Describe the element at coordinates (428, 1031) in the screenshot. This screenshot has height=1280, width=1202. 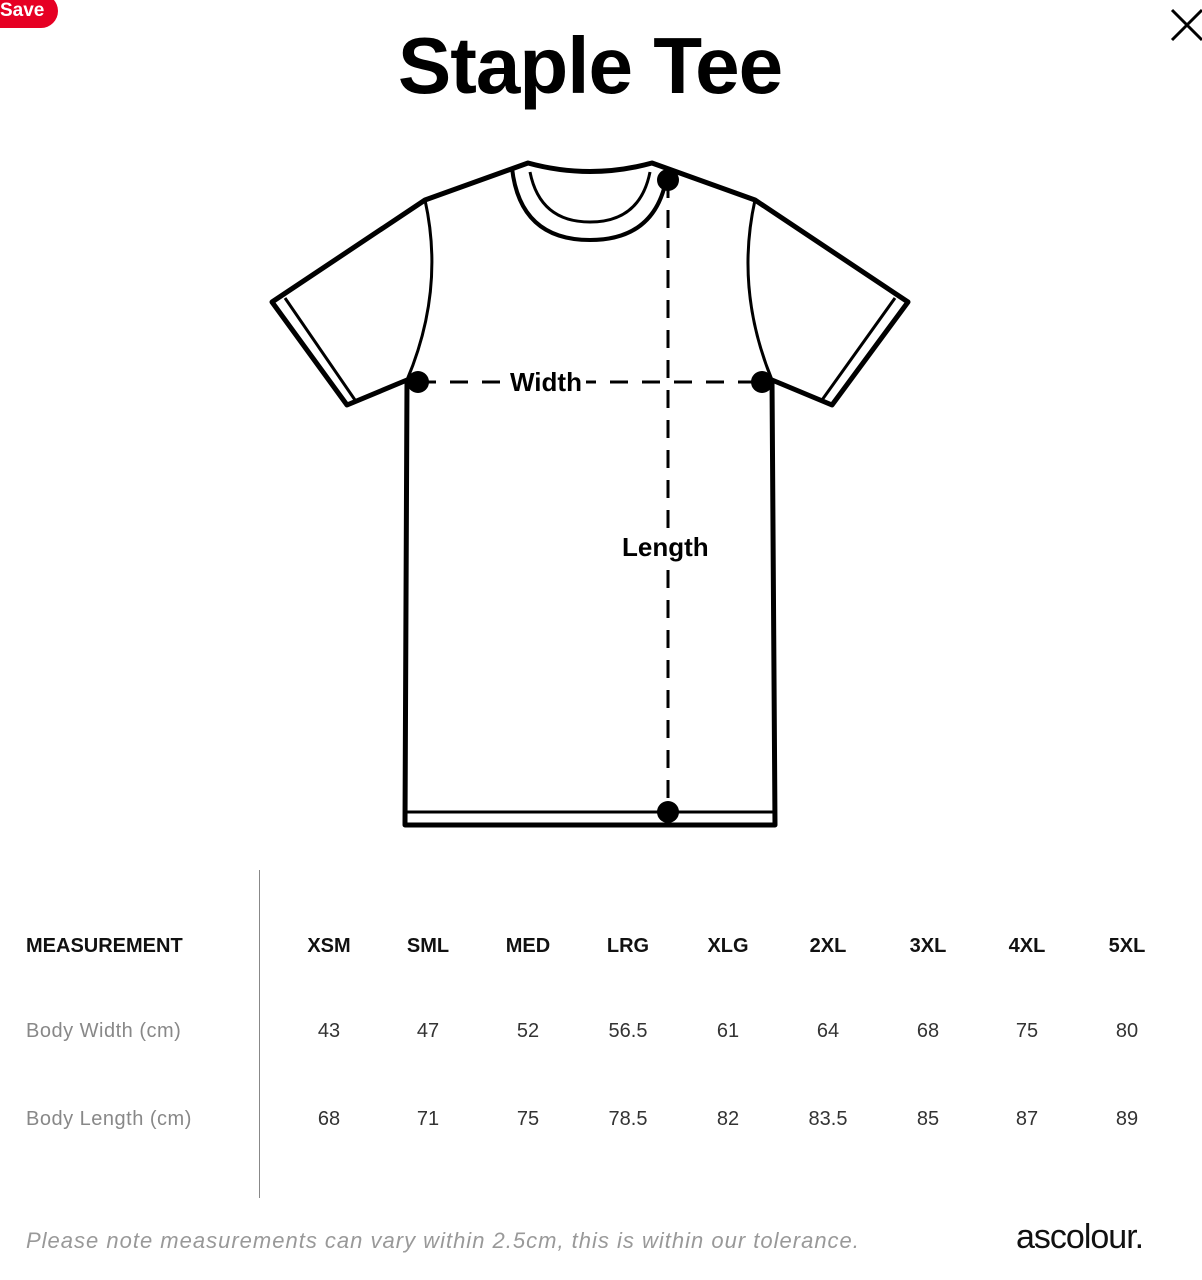
I see `table-cell: 47` at that location.